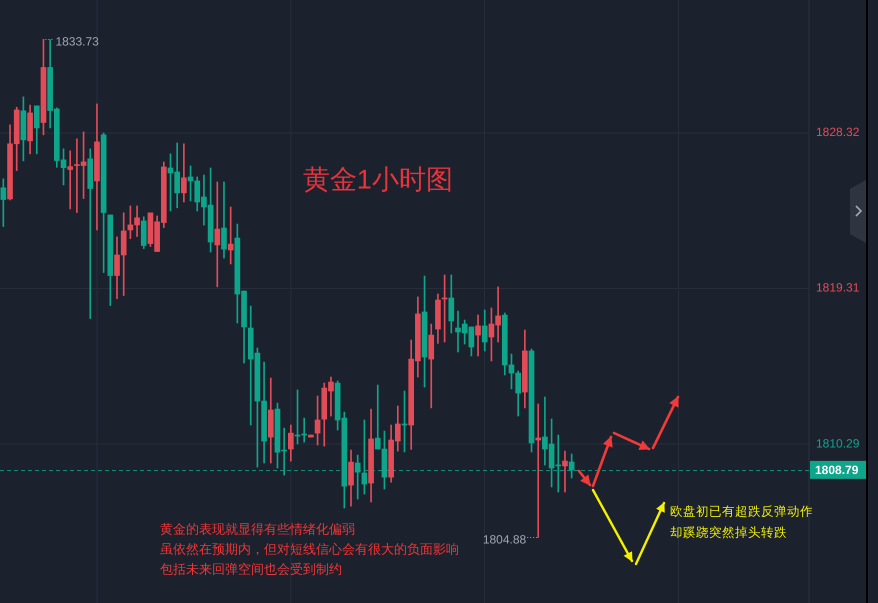  What do you see at coordinates (838, 132) in the screenshot?
I see `y-tick-label: 1828.32` at bounding box center [838, 132].